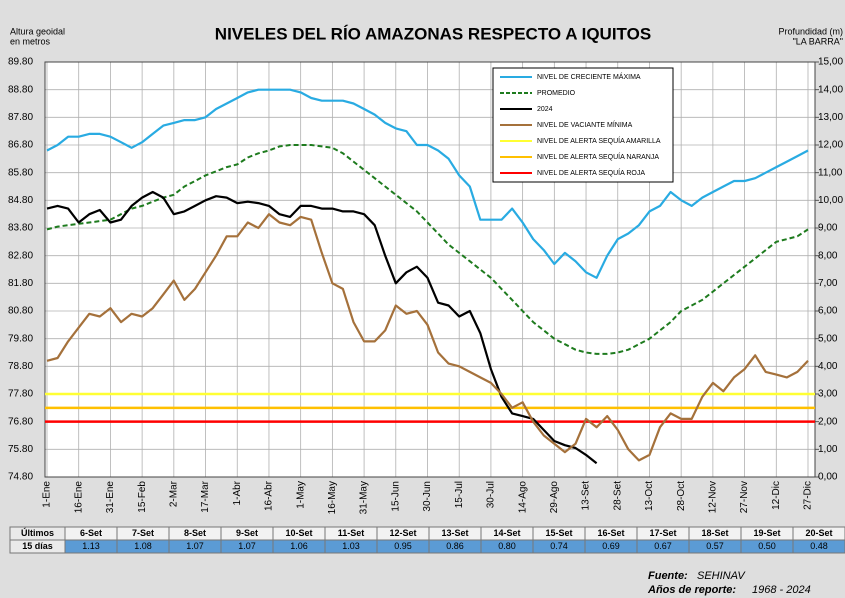 Image resolution: width=845 pixels, height=598 pixels. Describe the element at coordinates (300, 495) in the screenshot. I see `x-tick-label: 1-May` at that location.